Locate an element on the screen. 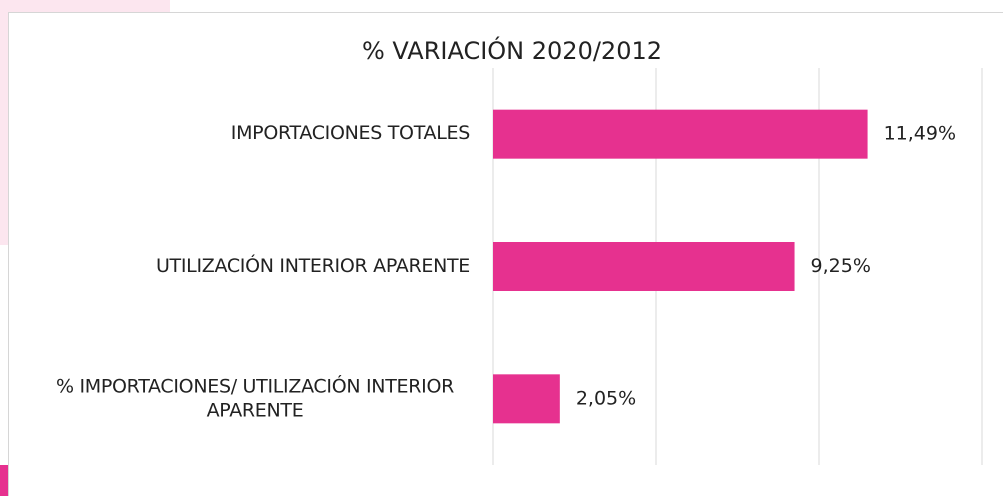 The image size is (1003, 496). category-label: UTILIZACIÓN INTERIOR APARENTE is located at coordinates (312, 265).